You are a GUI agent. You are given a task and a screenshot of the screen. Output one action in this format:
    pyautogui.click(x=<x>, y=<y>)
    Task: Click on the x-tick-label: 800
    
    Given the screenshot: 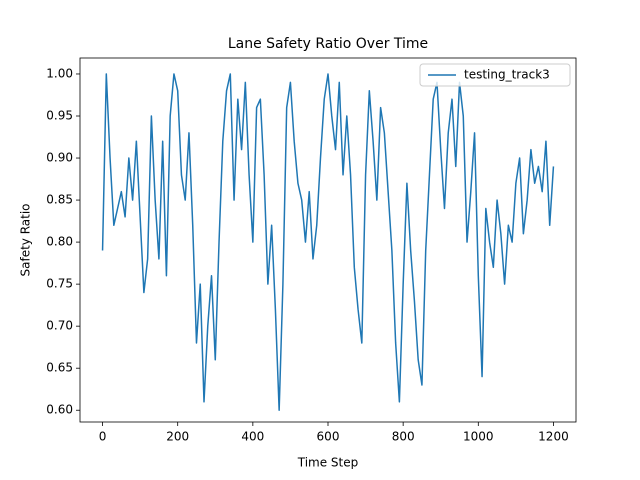 What is the action you would take?
    pyautogui.click(x=403, y=437)
    